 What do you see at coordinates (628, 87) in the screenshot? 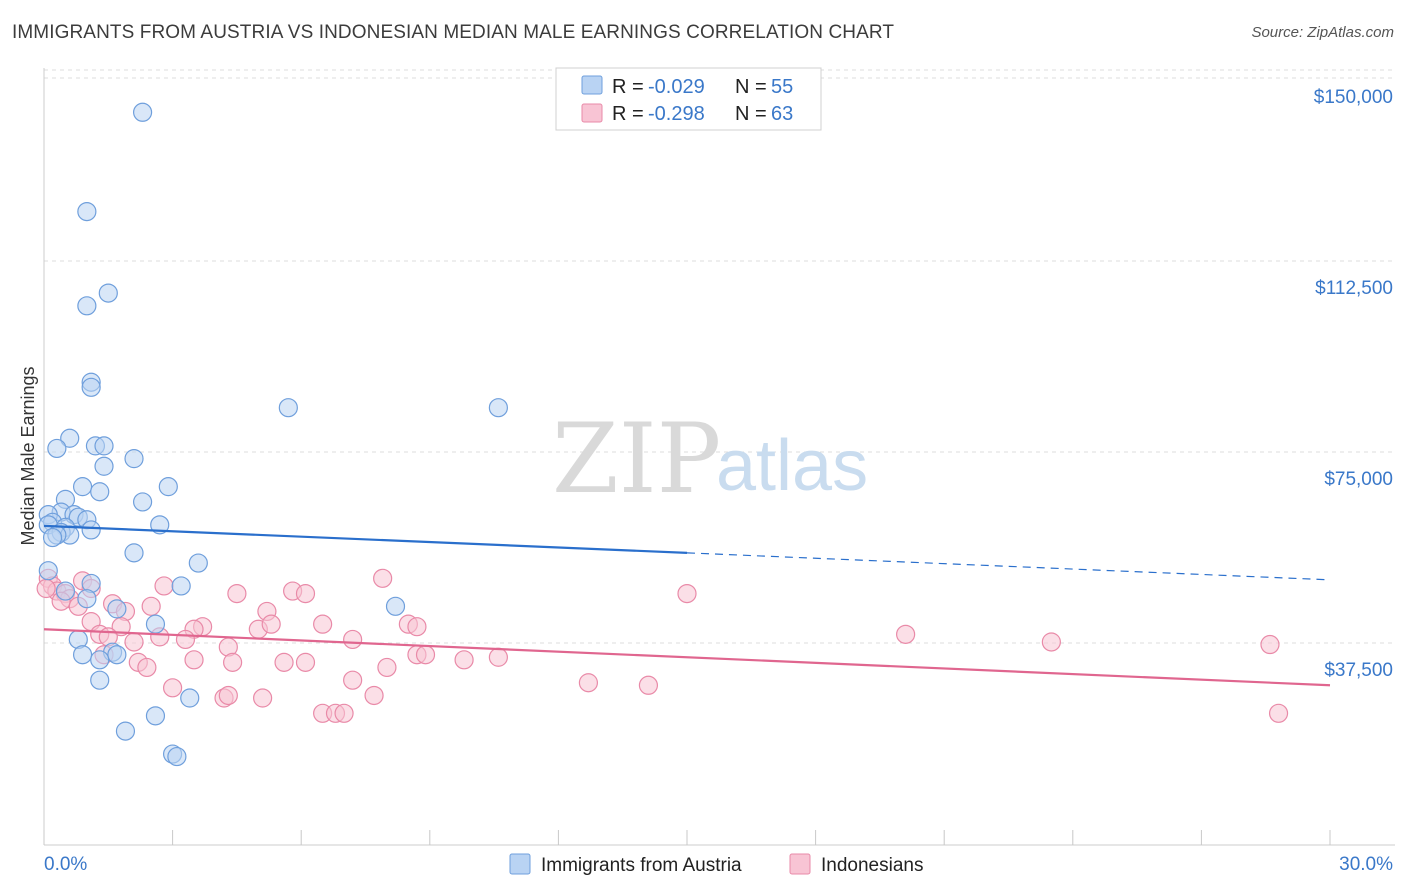
I see `legend-r-label-austria: R =` at bounding box center [628, 87].